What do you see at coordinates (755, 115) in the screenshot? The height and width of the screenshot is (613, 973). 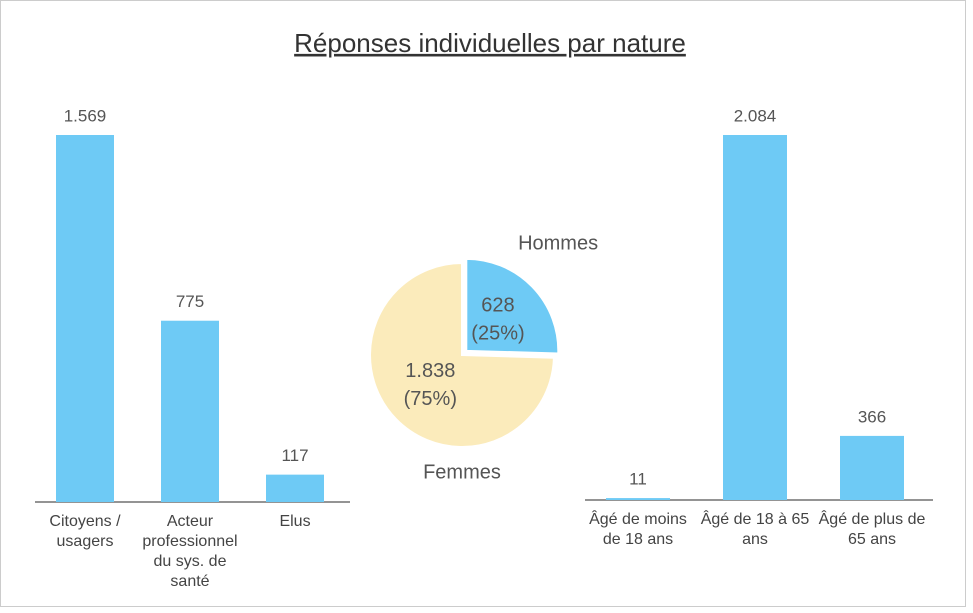 I see `value-label: 2.084` at bounding box center [755, 115].